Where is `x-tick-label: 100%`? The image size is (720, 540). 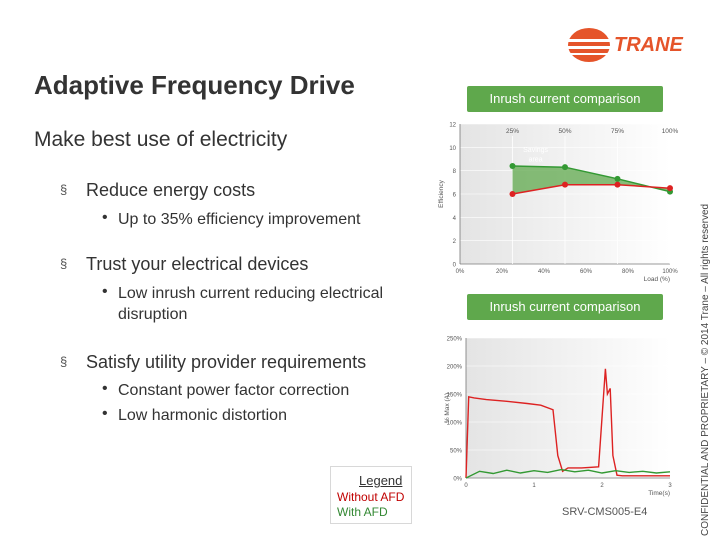
x-tick-label: 100% is located at coordinates (670, 272).